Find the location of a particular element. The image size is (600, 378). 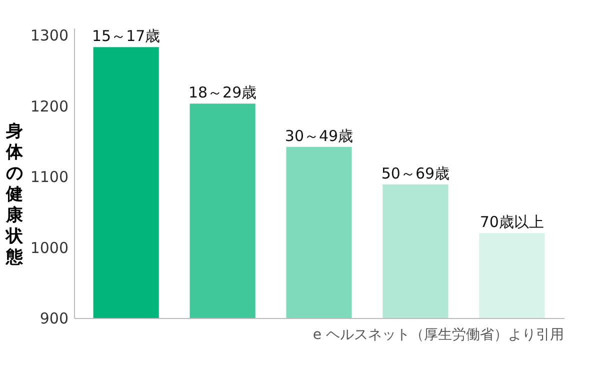

y-tick-label: 1000 is located at coordinates (49, 247).